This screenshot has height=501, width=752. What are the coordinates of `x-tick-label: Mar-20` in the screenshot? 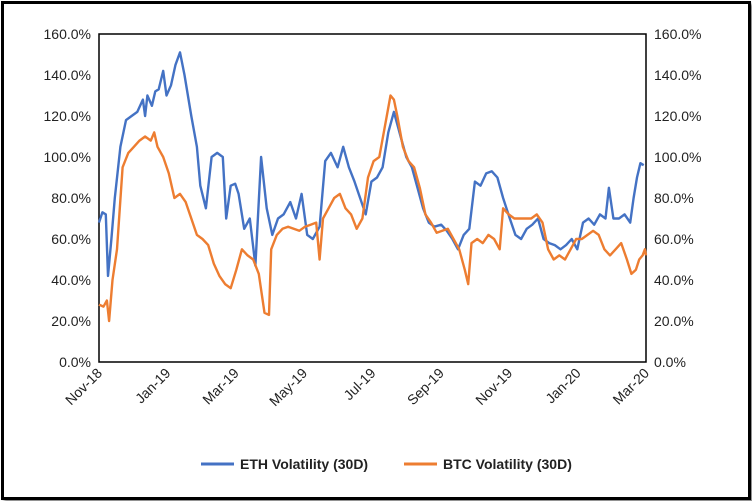 It's located at (630, 386).